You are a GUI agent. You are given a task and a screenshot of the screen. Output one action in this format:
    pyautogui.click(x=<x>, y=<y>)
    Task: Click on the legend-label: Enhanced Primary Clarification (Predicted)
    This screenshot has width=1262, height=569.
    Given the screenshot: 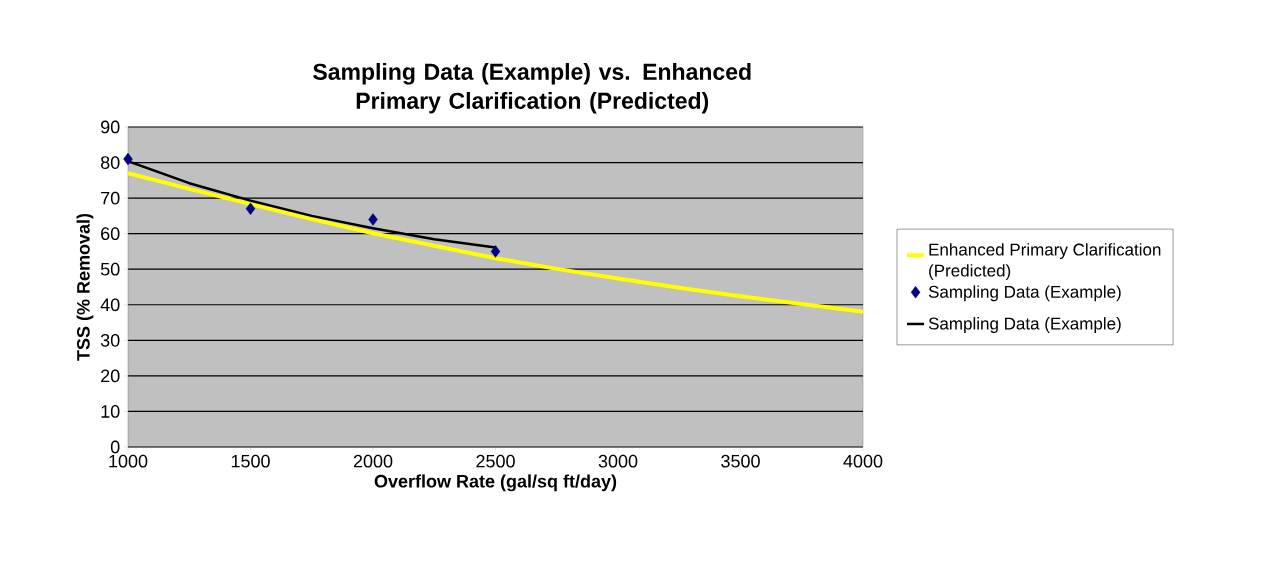 What is the action you would take?
    pyautogui.click(x=1045, y=261)
    